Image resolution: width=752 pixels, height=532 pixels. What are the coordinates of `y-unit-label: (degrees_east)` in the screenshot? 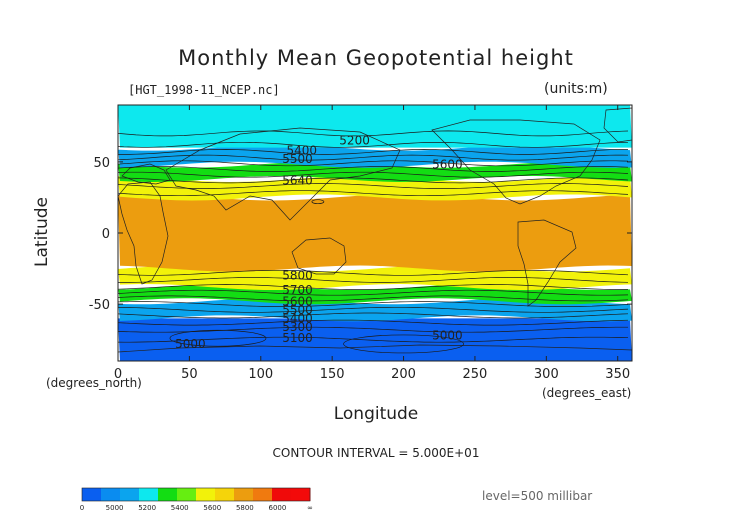 It's located at (587, 393).